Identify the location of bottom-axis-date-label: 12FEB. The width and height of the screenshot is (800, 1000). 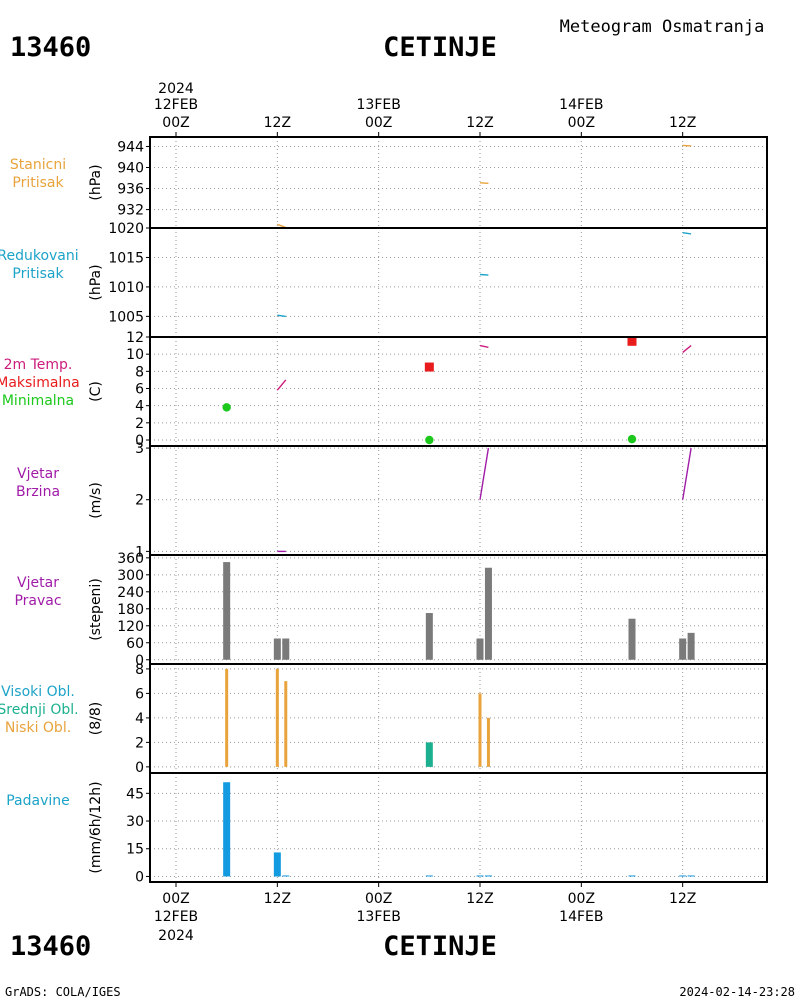
(176, 917).